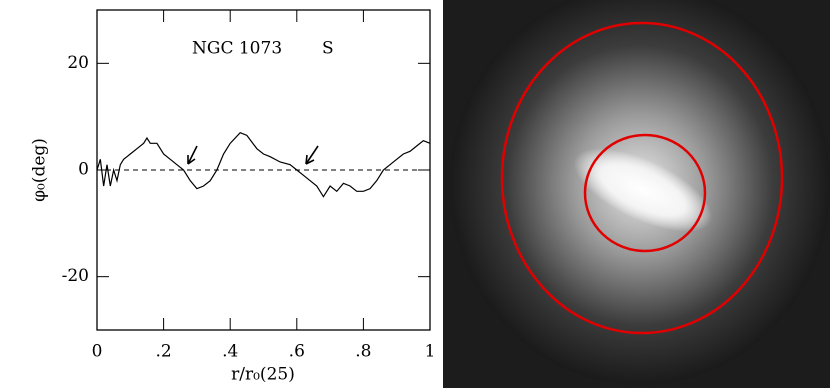 The width and height of the screenshot is (830, 388). I want to click on x-tick-label: .4, so click(230, 352).